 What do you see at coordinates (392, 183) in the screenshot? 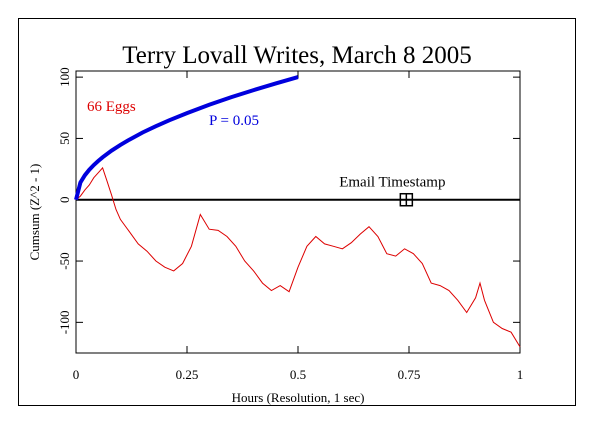
I see `annotation-email-timestamp: Email Timestamp` at bounding box center [392, 183].